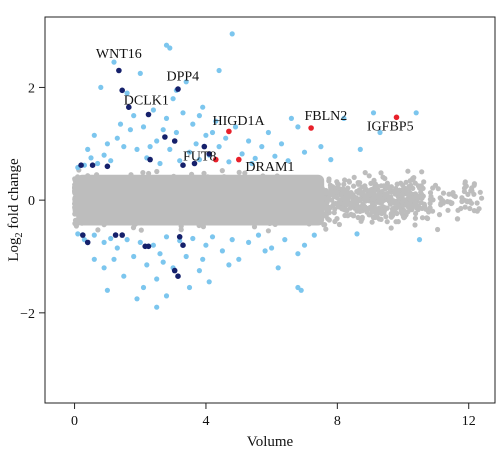  What do you see at coordinates (183, 77) in the screenshot?
I see `gene-label: DPP4` at bounding box center [183, 77].